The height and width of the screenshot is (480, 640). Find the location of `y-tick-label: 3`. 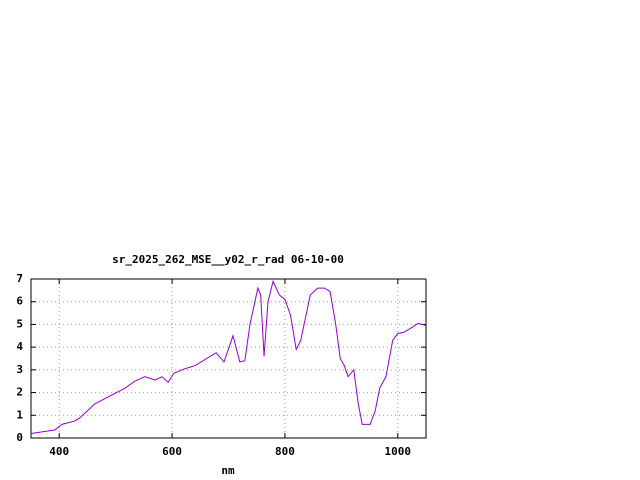

y-tick-label: 3 is located at coordinates (19, 369).